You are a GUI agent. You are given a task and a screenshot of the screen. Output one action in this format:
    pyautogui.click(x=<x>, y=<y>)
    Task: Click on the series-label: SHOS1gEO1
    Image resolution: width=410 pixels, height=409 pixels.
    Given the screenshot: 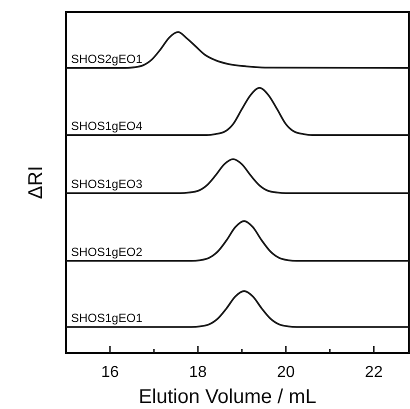 What is the action you would take?
    pyautogui.click(x=107, y=318)
    